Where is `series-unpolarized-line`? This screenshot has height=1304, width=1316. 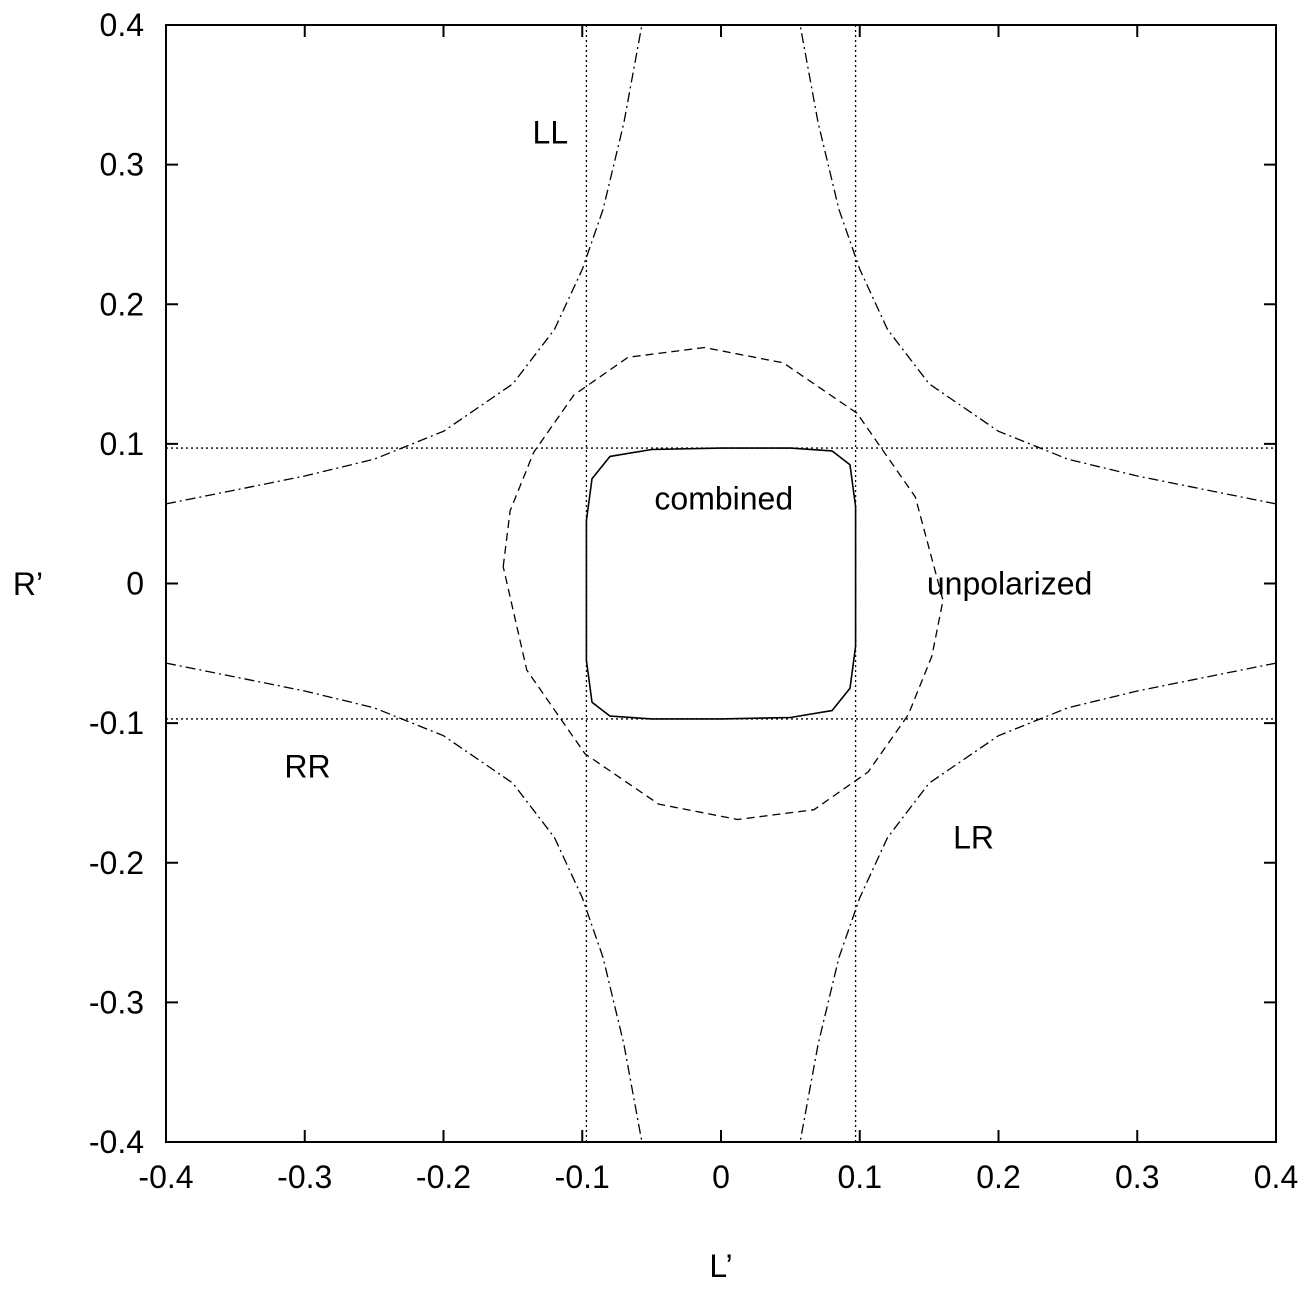 series-unpolarized-line is located at coordinates (723, 583).